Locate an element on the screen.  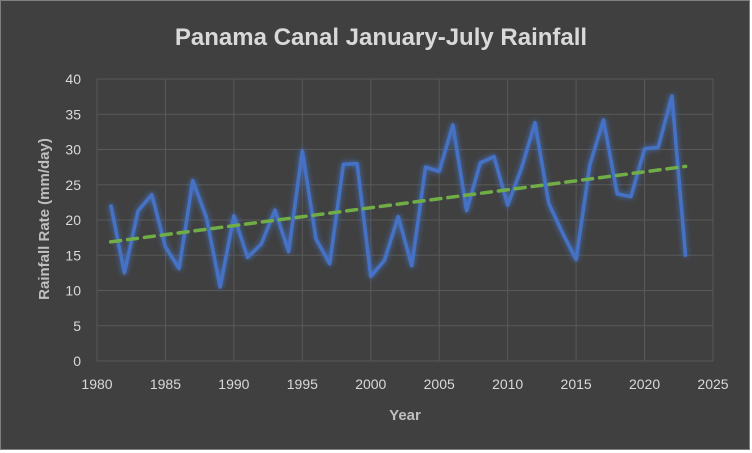
x-tick-label: 2010 is located at coordinates (507, 384).